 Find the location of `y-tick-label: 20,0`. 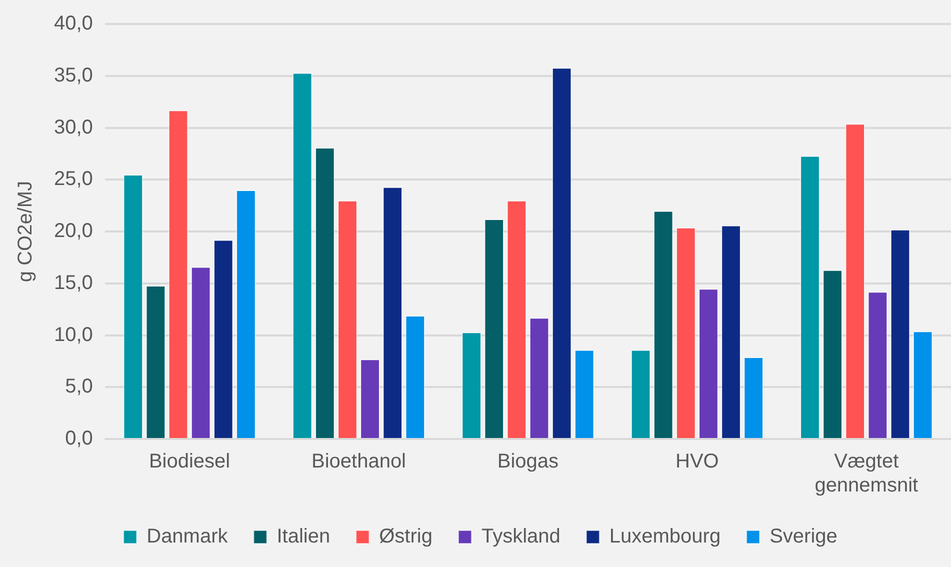

y-tick-label: 20,0 is located at coordinates (73, 231).